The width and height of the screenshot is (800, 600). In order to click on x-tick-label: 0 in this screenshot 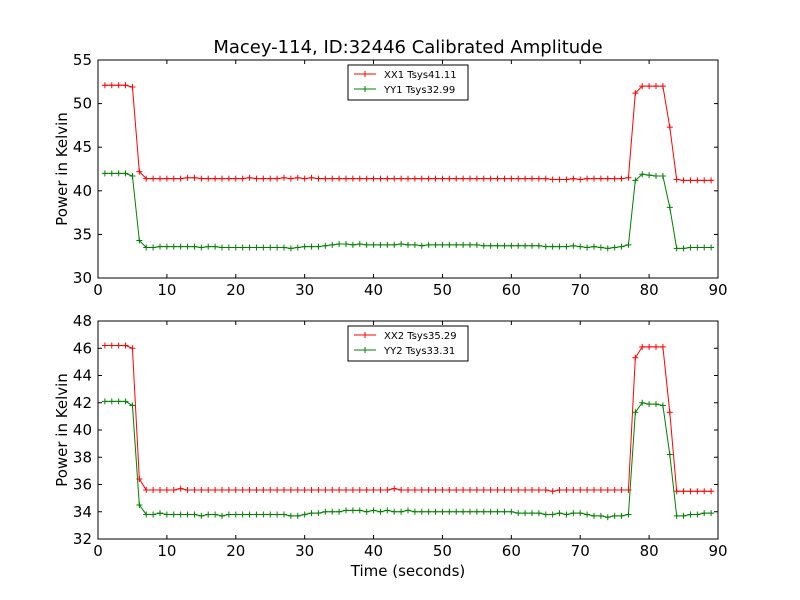, I will do `click(98, 290)`.